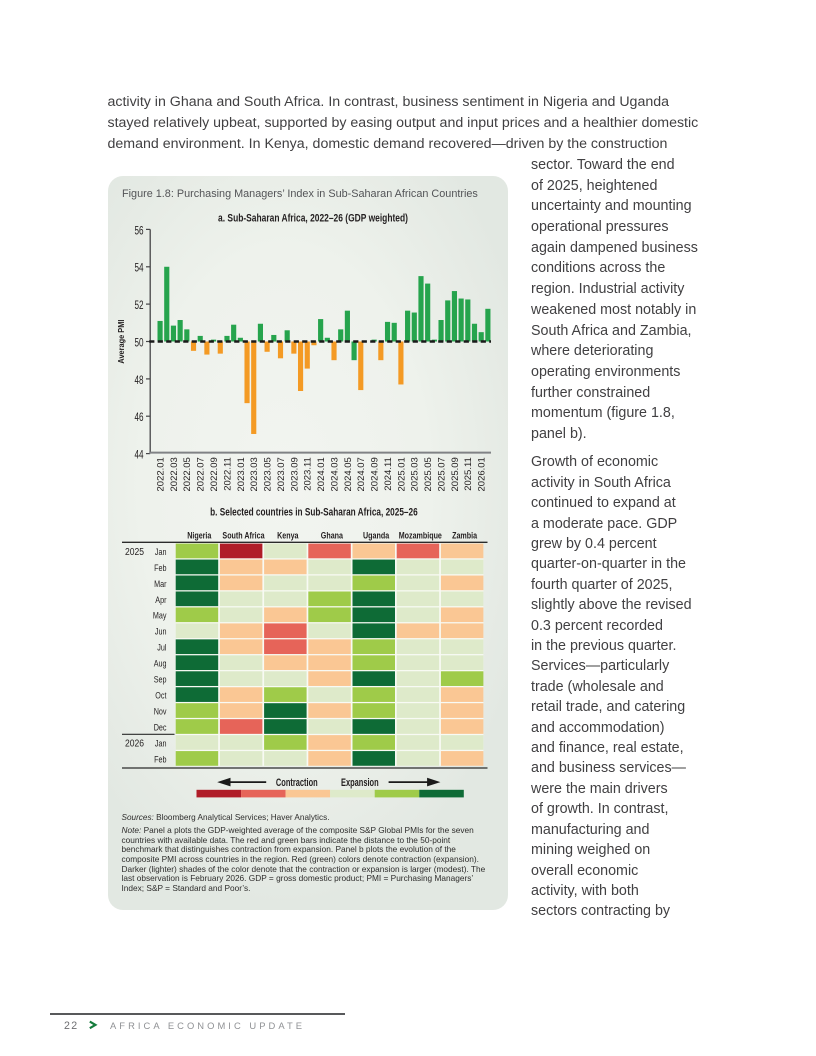 The height and width of the screenshot is (1056, 816). I want to click on svg-text: 2023.11, so click(308, 474).